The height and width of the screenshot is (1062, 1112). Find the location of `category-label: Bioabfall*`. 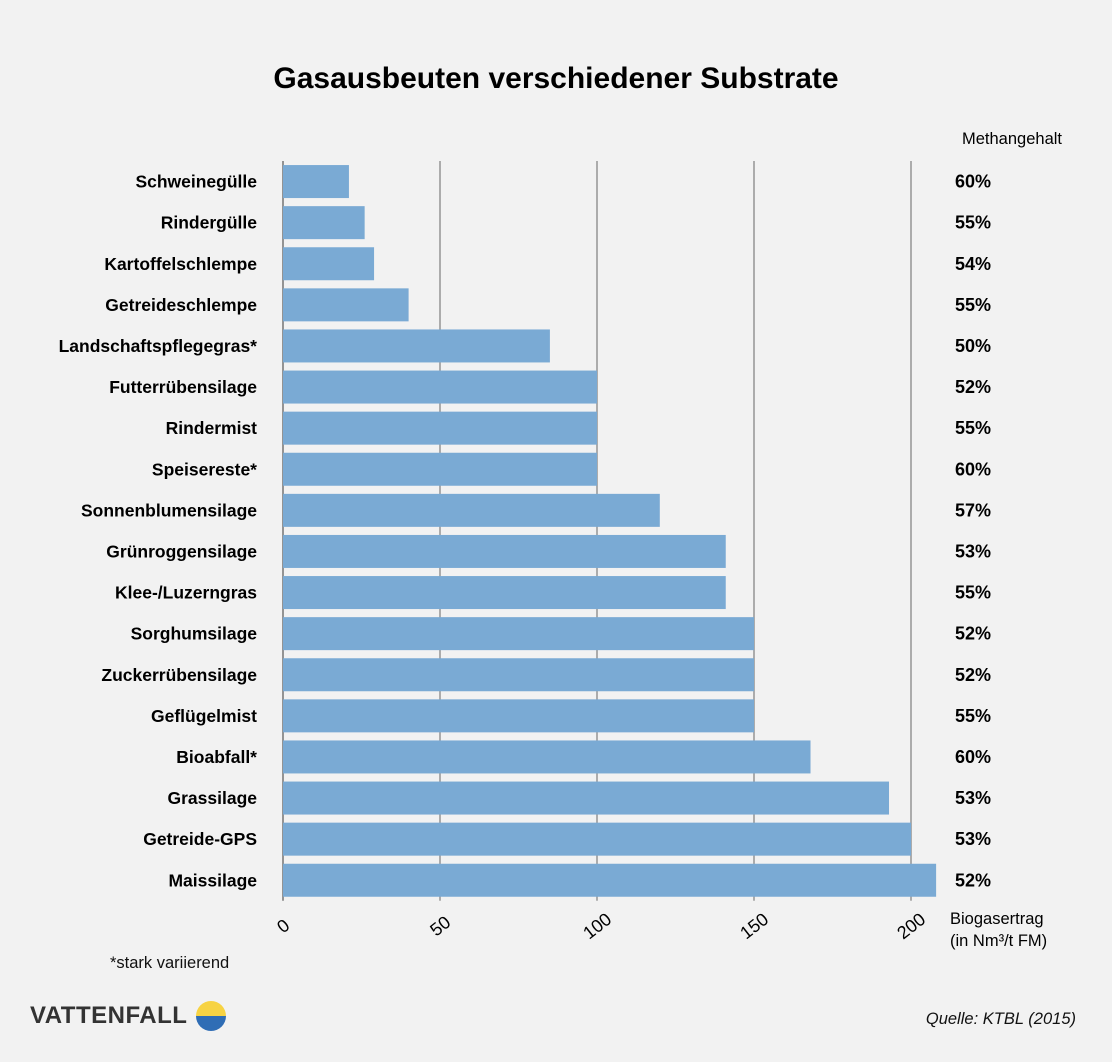

category-label: Bioabfall* is located at coordinates (216, 757).